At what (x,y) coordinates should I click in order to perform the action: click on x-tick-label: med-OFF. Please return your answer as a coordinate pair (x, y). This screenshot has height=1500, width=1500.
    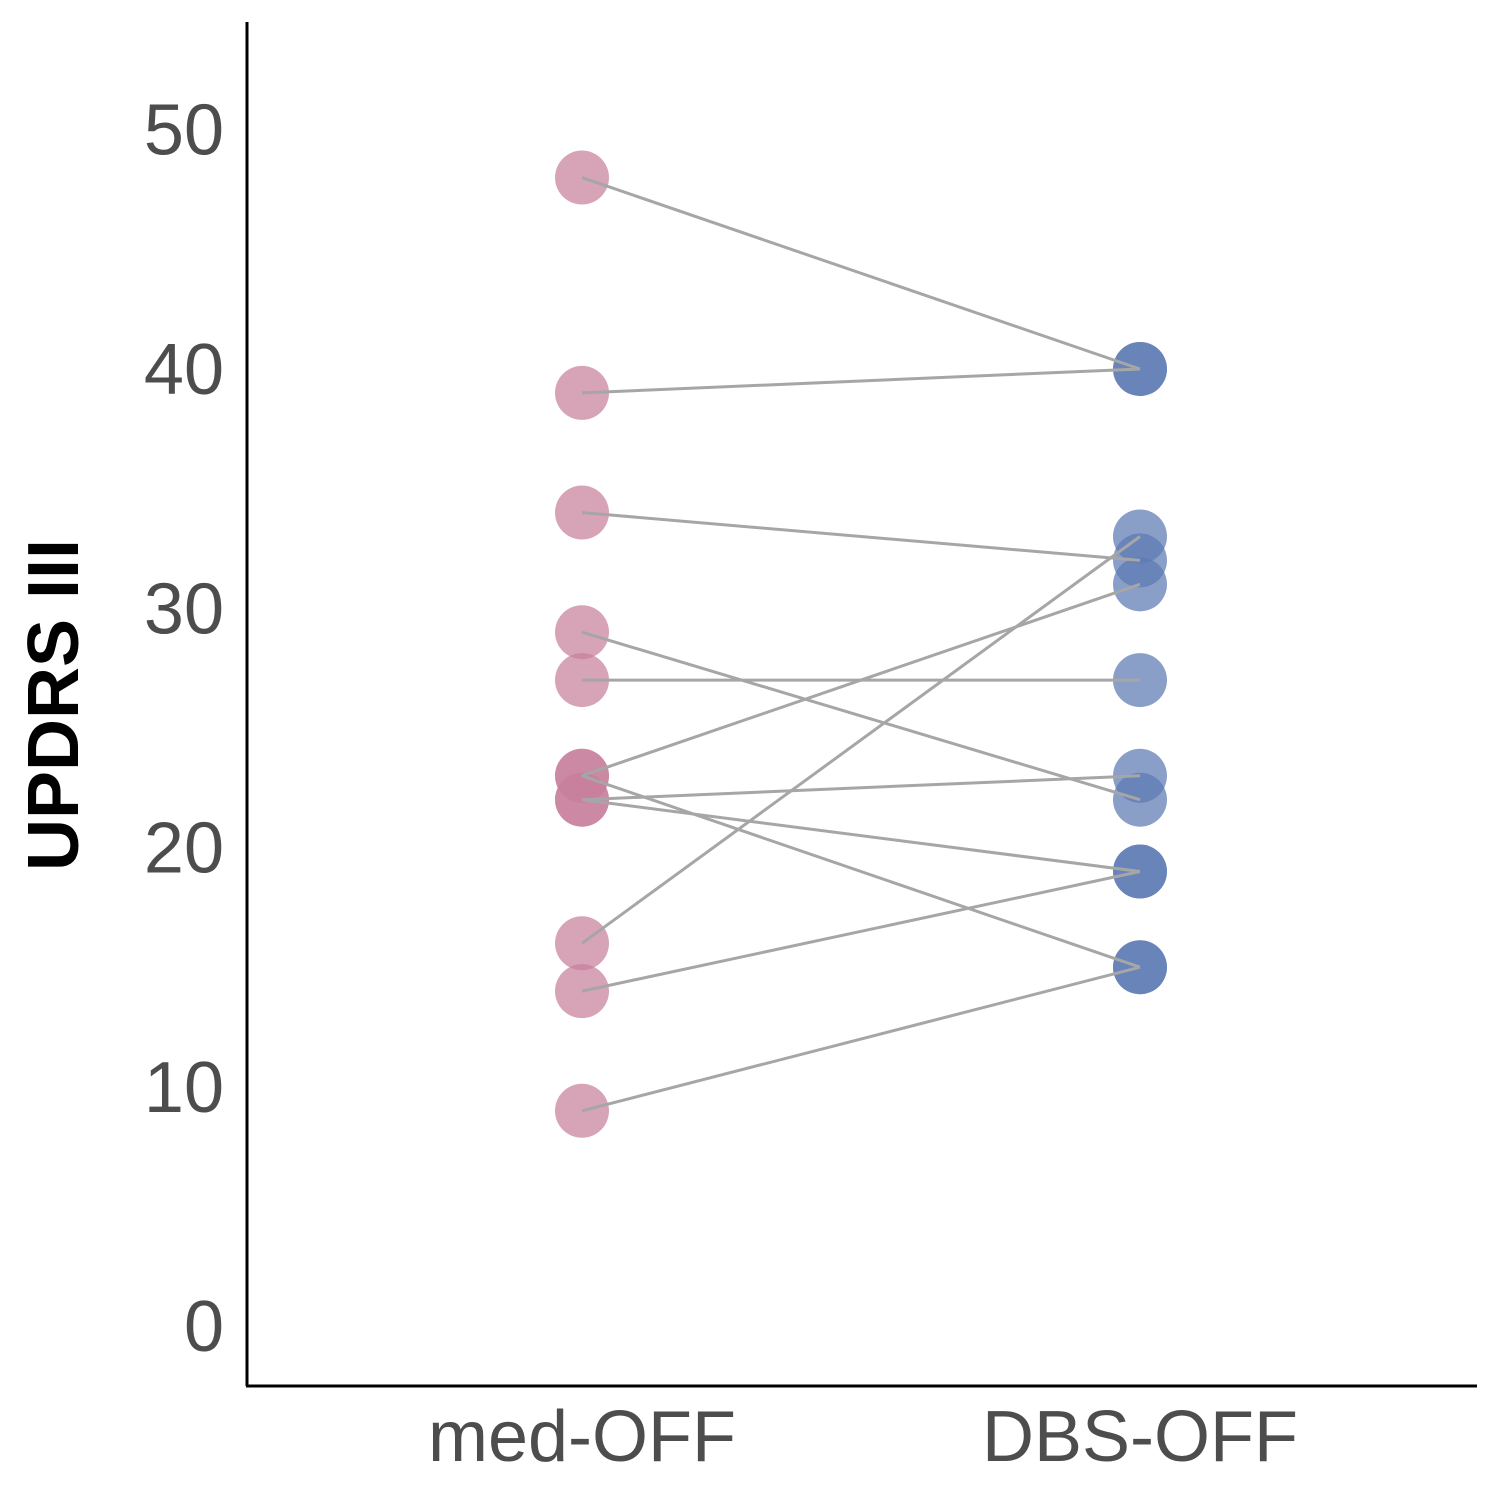
    Looking at the image, I should click on (582, 1437).